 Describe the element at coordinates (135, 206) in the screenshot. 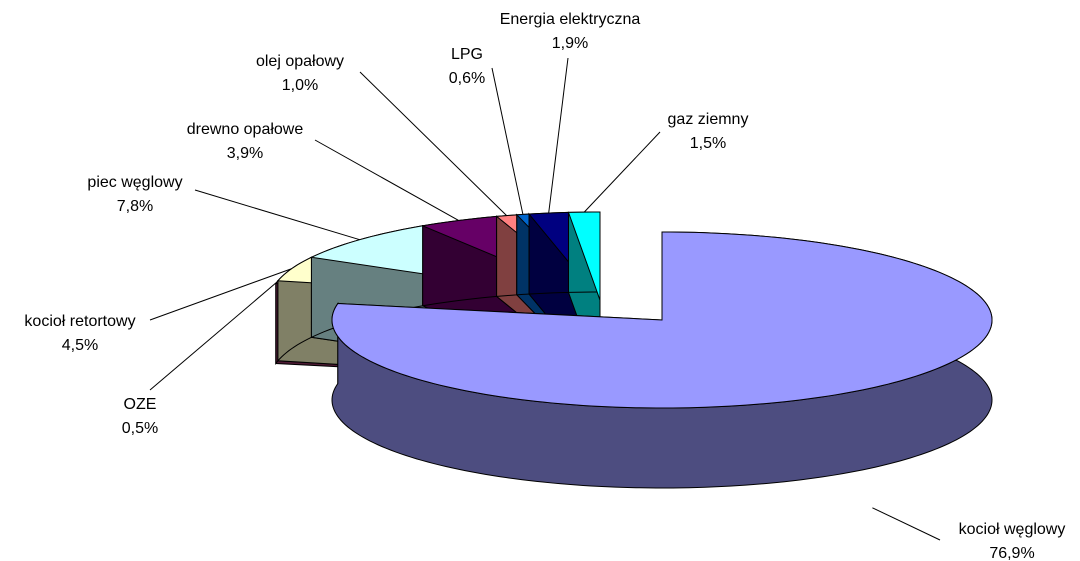

I see `slice-value-label: 7,8%` at that location.